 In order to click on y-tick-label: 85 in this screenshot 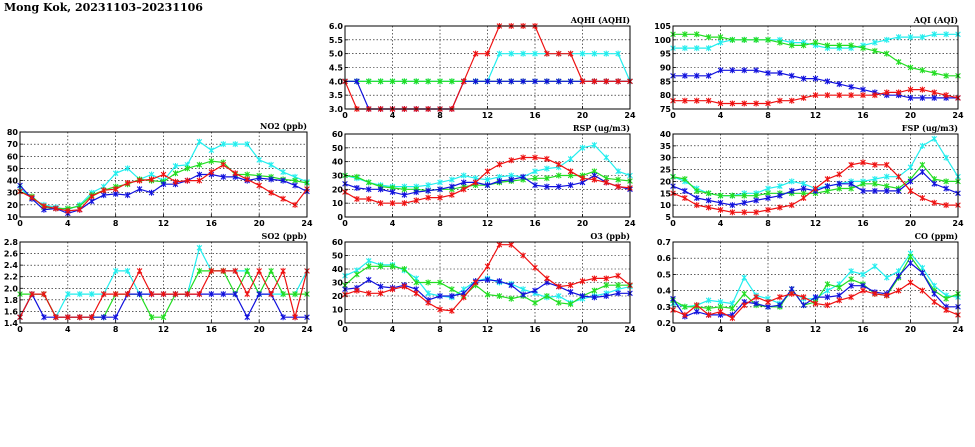, I will do `click(666, 81)`.